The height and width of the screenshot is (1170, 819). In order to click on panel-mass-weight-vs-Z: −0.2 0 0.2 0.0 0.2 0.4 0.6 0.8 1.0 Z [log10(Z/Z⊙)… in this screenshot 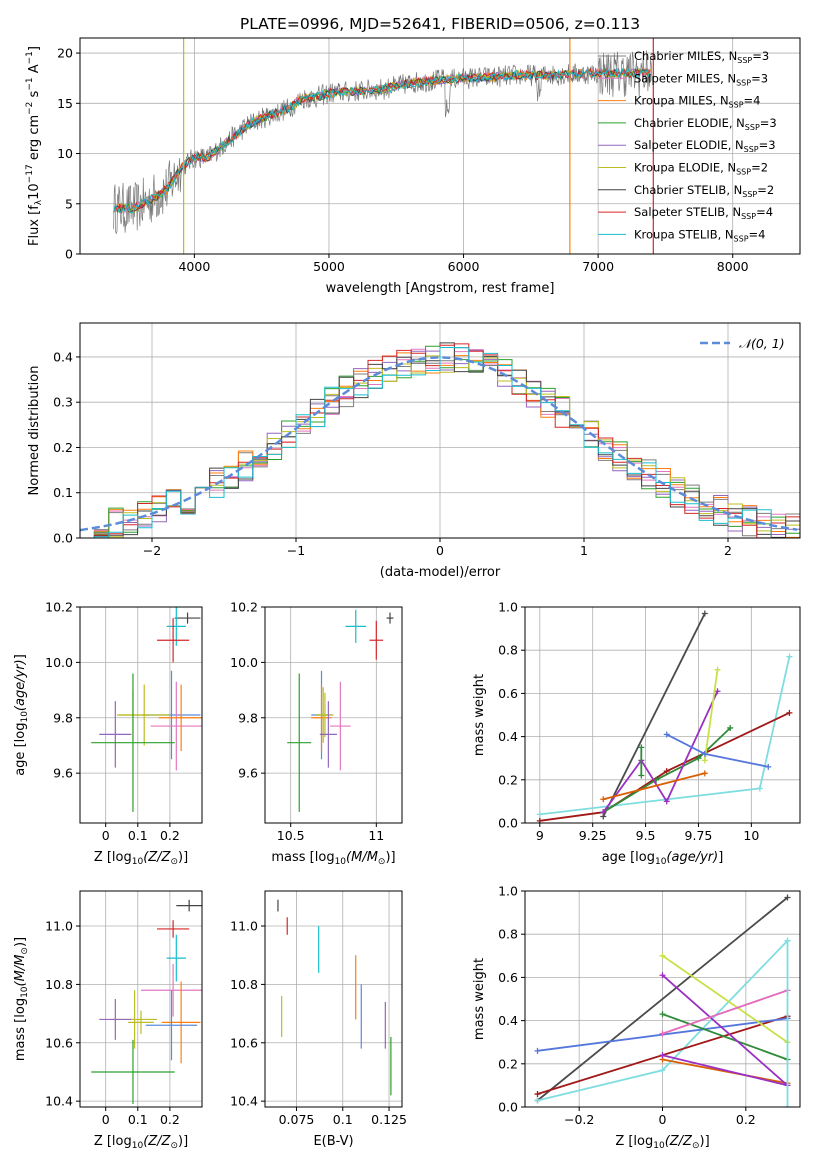, I will do `click(636, 1017)`.